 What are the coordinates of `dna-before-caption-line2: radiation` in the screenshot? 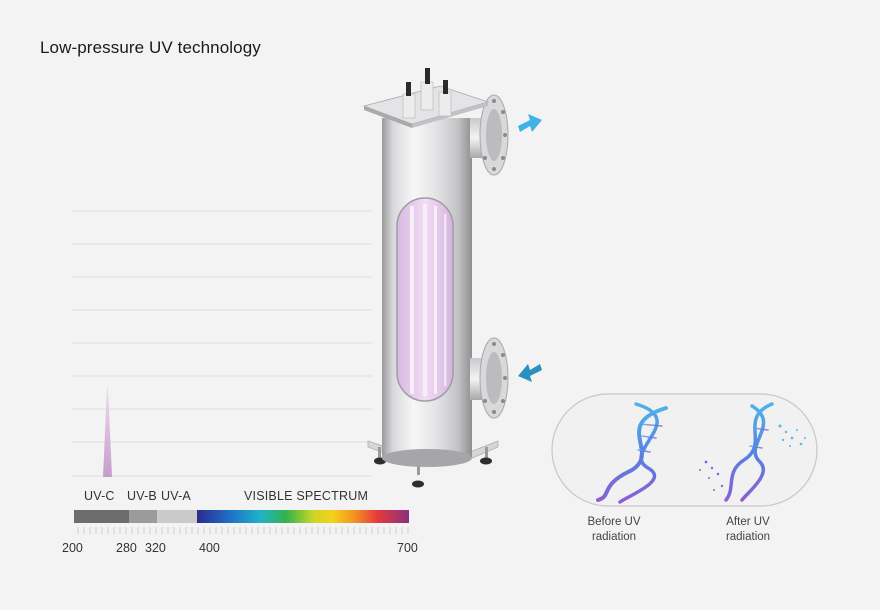 It's located at (614, 537).